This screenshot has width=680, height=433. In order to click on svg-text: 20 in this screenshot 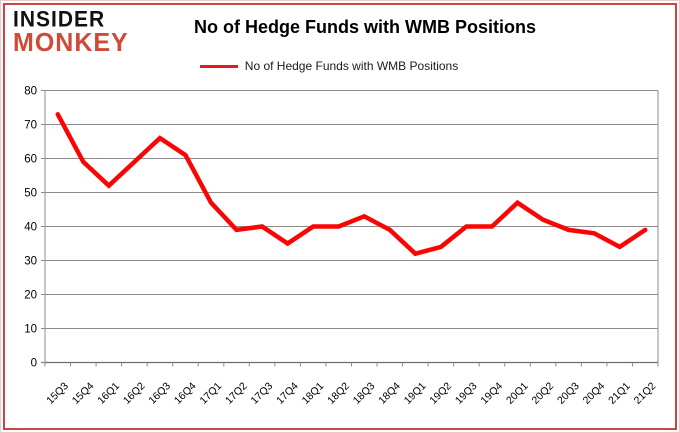, I will do `click(30, 296)`.